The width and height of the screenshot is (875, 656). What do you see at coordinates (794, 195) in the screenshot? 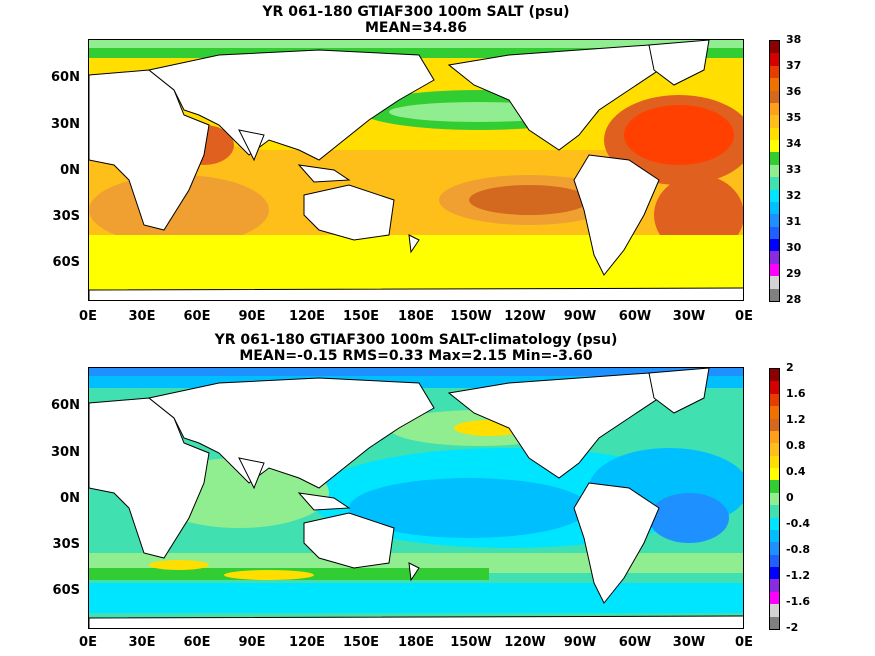
I see `colorbar-tick-label: 32` at bounding box center [794, 195].